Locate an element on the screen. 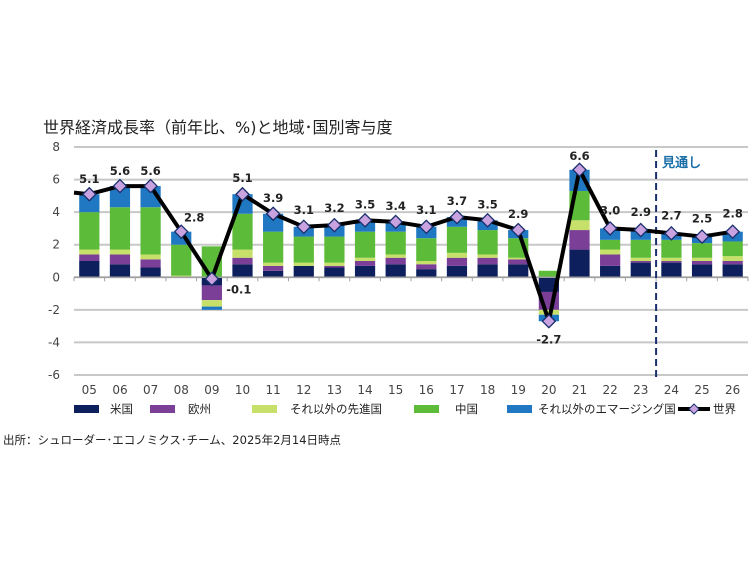  x-tick-label: 15 is located at coordinates (395, 390).